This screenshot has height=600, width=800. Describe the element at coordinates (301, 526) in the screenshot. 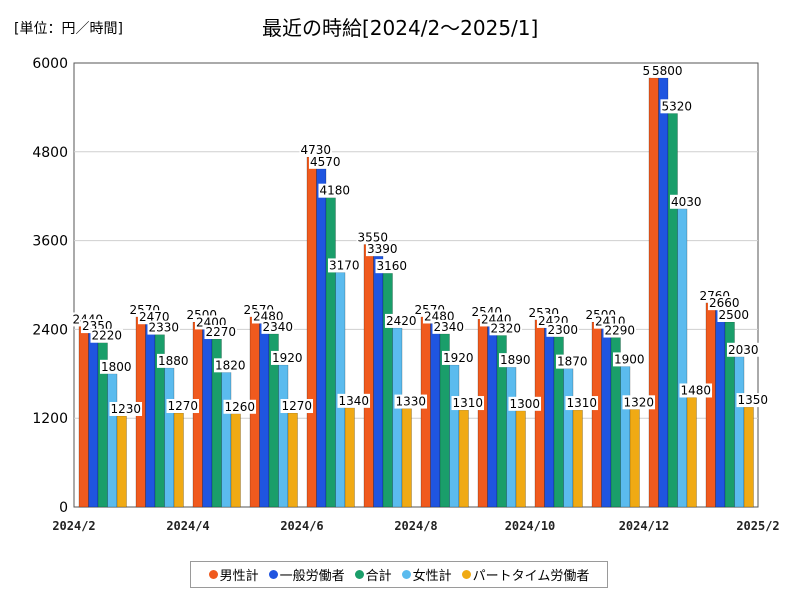

I see `x-tick-label: 2024/6` at that location.